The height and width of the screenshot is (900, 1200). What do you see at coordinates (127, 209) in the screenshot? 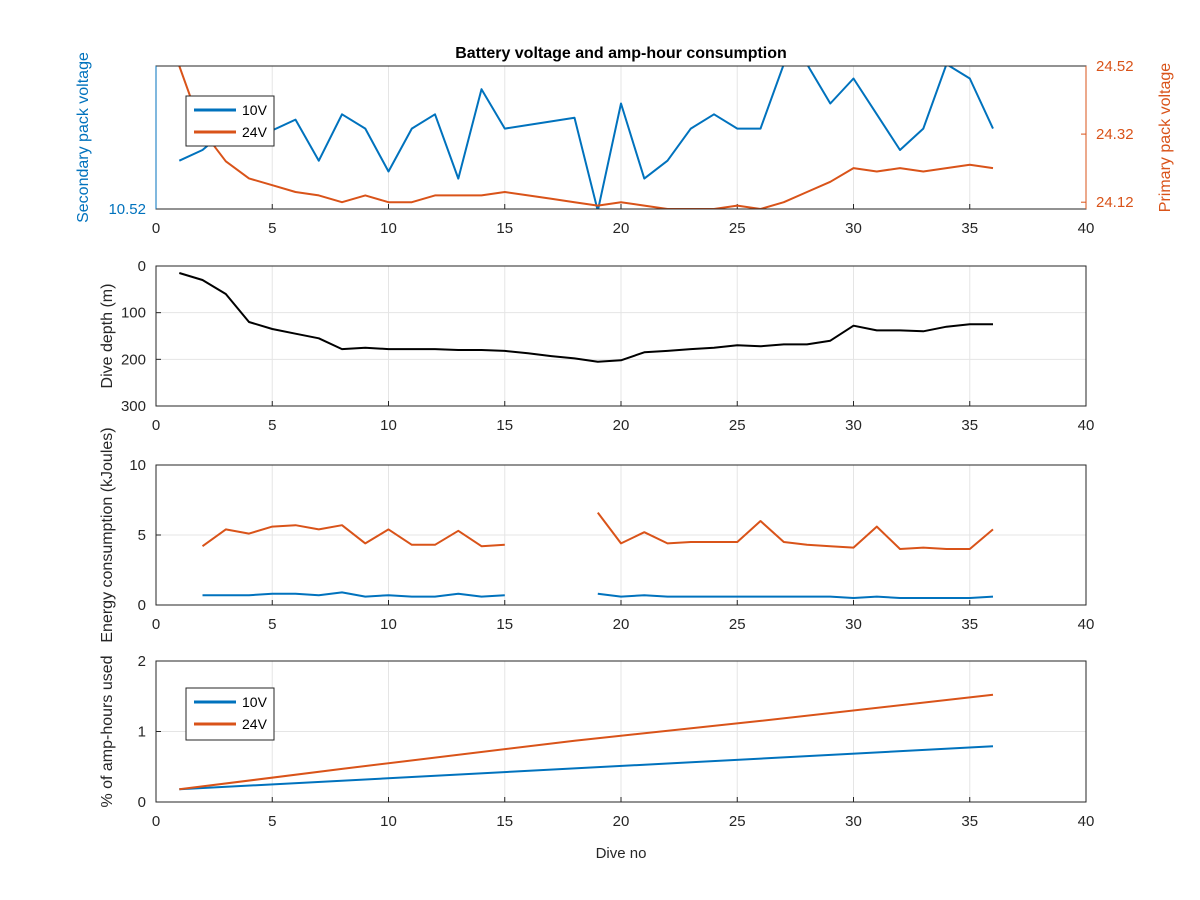
I see `y-tick-label-left: 10.52` at bounding box center [127, 209].